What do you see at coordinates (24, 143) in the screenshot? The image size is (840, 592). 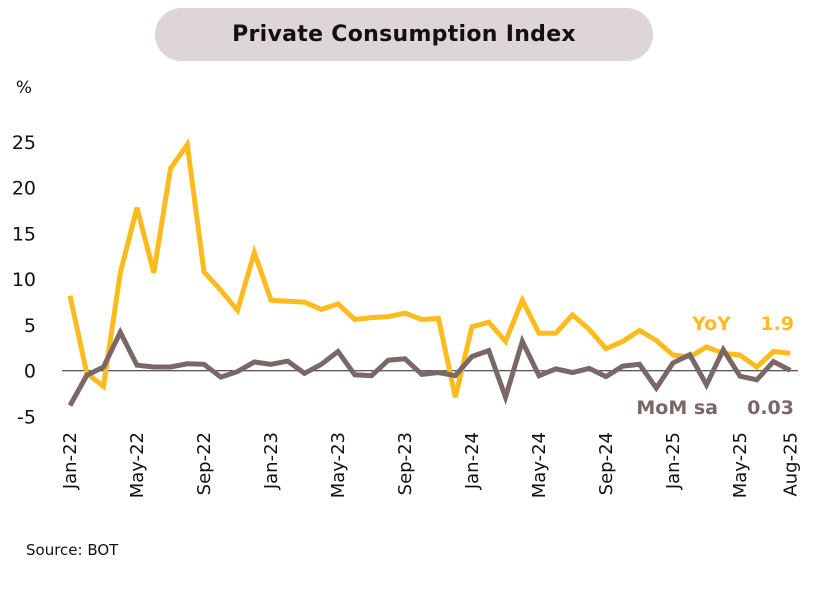 I see `y-tick-label: 25` at bounding box center [24, 143].